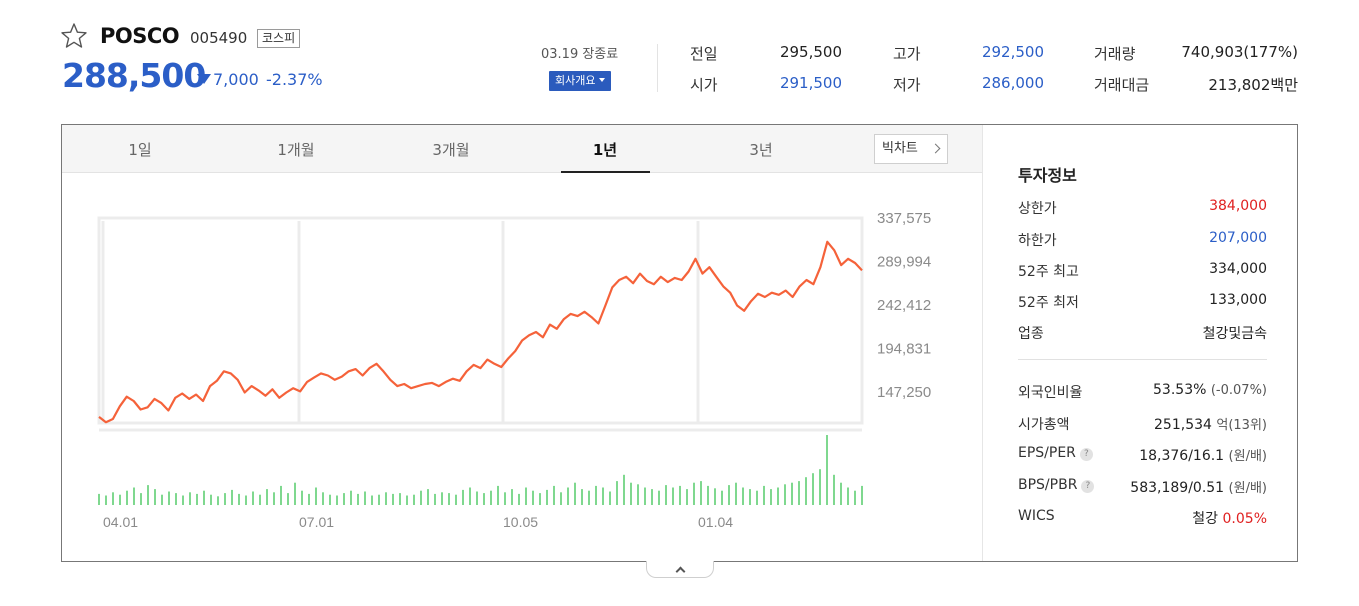 The height and width of the screenshot is (606, 1359). I want to click on info-foreign-ratio: 외국인비율 53.53% (-0.07%), so click(1142, 392).